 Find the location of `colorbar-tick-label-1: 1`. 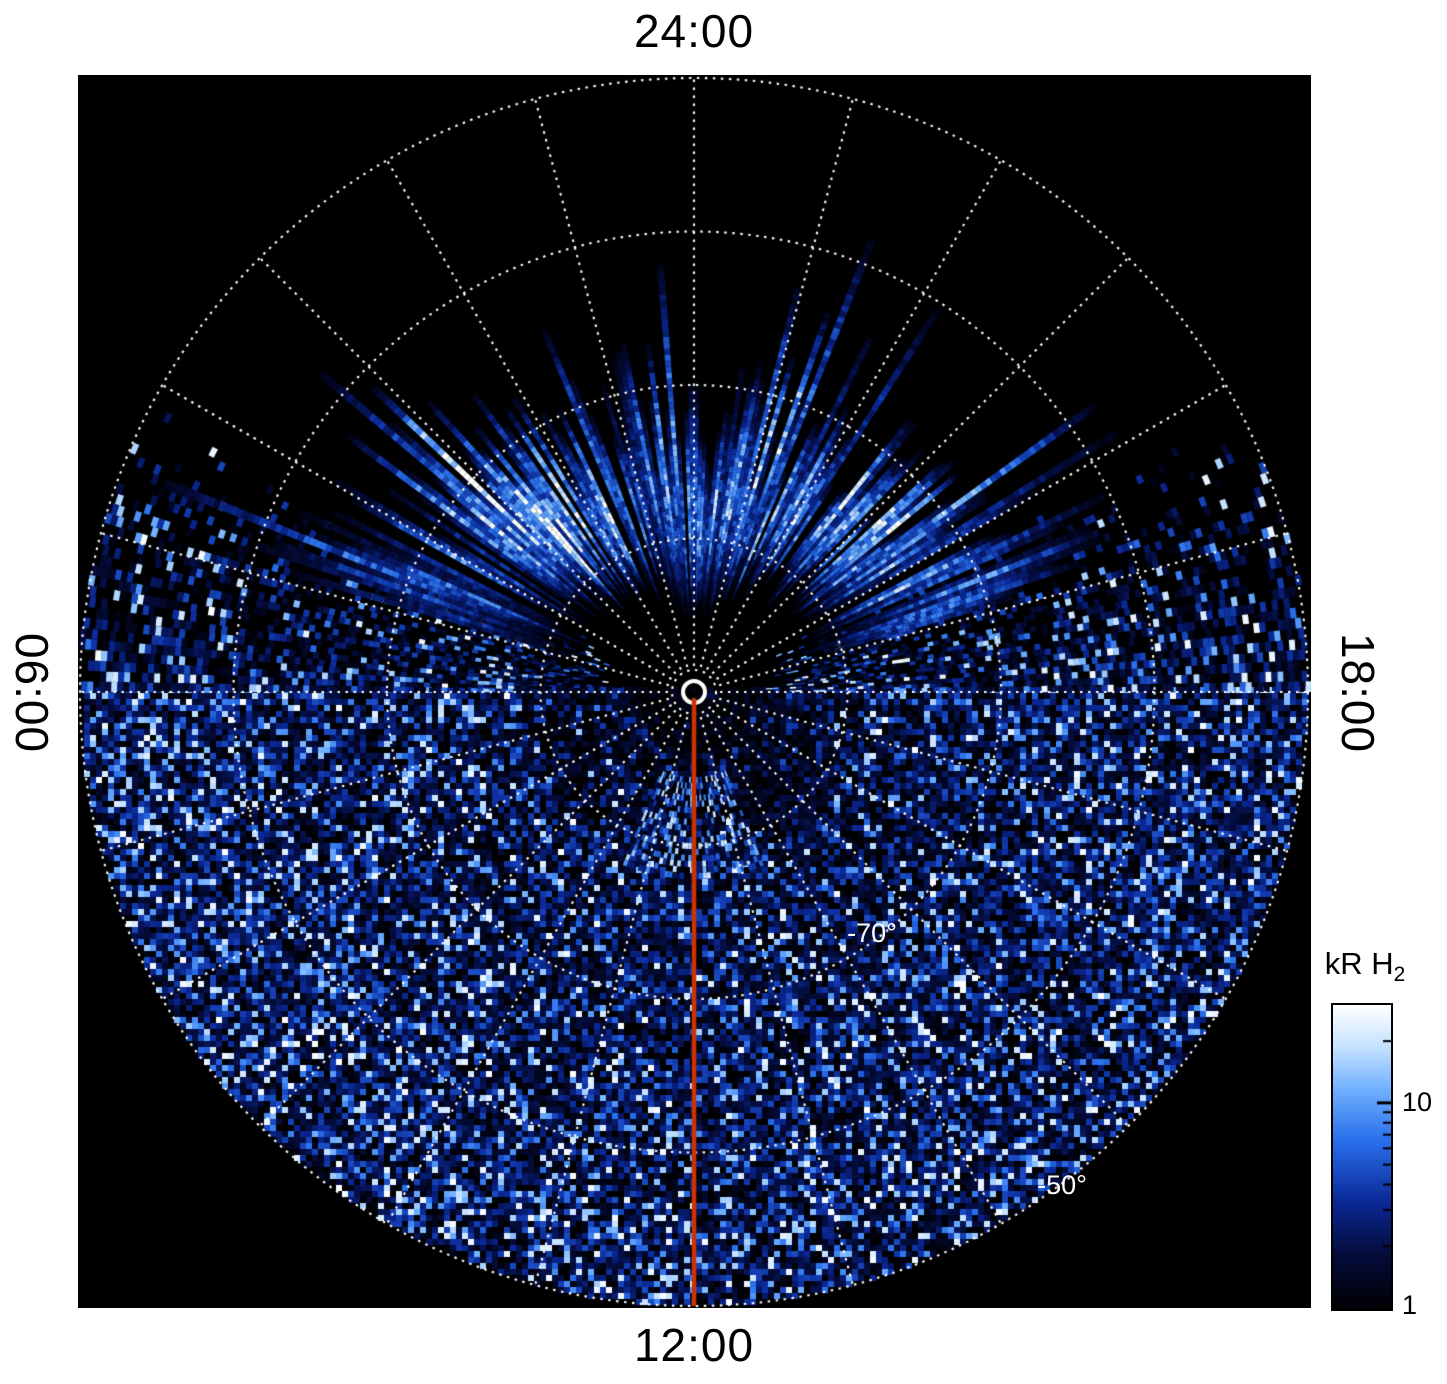

colorbar-tick-label-1: 1 is located at coordinates (1410, 1305).